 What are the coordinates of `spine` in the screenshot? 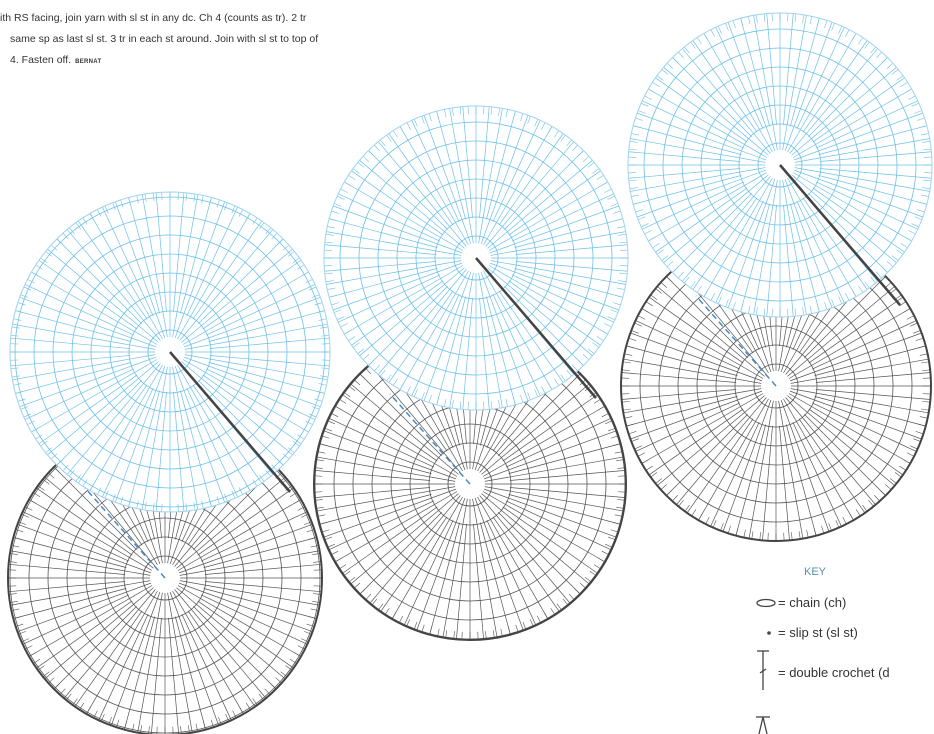 It's located at (840, 235).